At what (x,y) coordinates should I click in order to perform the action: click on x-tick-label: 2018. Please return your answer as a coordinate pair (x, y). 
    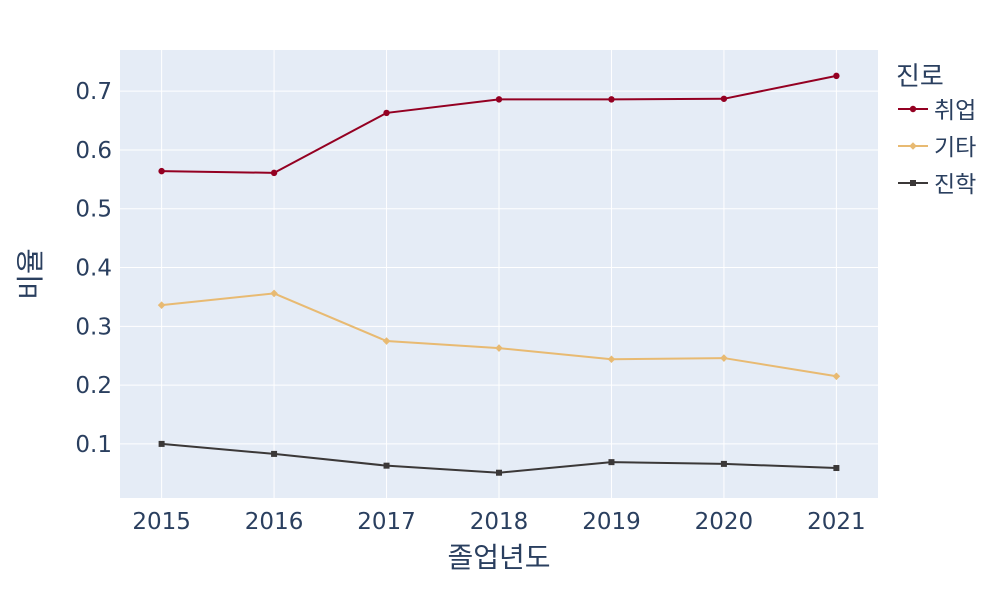
    Looking at the image, I should click on (499, 522).